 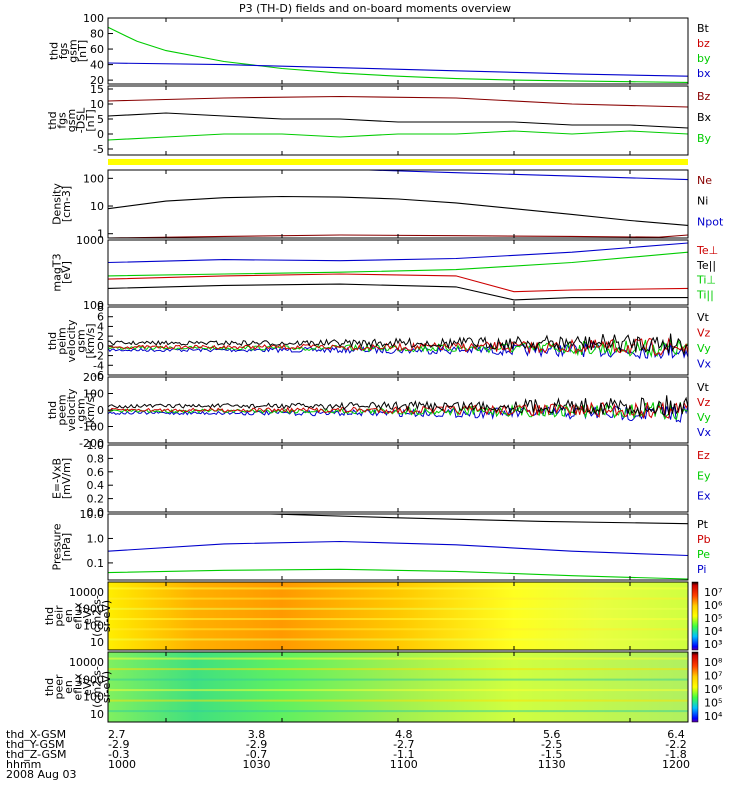 What do you see at coordinates (713, 689) in the screenshot?
I see `colorbar-label: 10⁶` at bounding box center [713, 689].